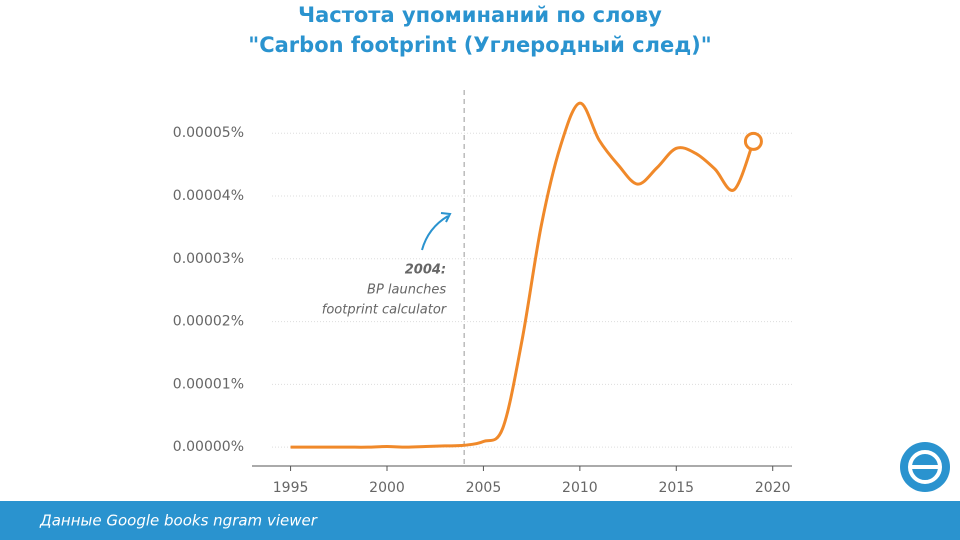 The width and height of the screenshot is (960, 540). I want to click on annotation-text: BP launches, so click(406, 290).